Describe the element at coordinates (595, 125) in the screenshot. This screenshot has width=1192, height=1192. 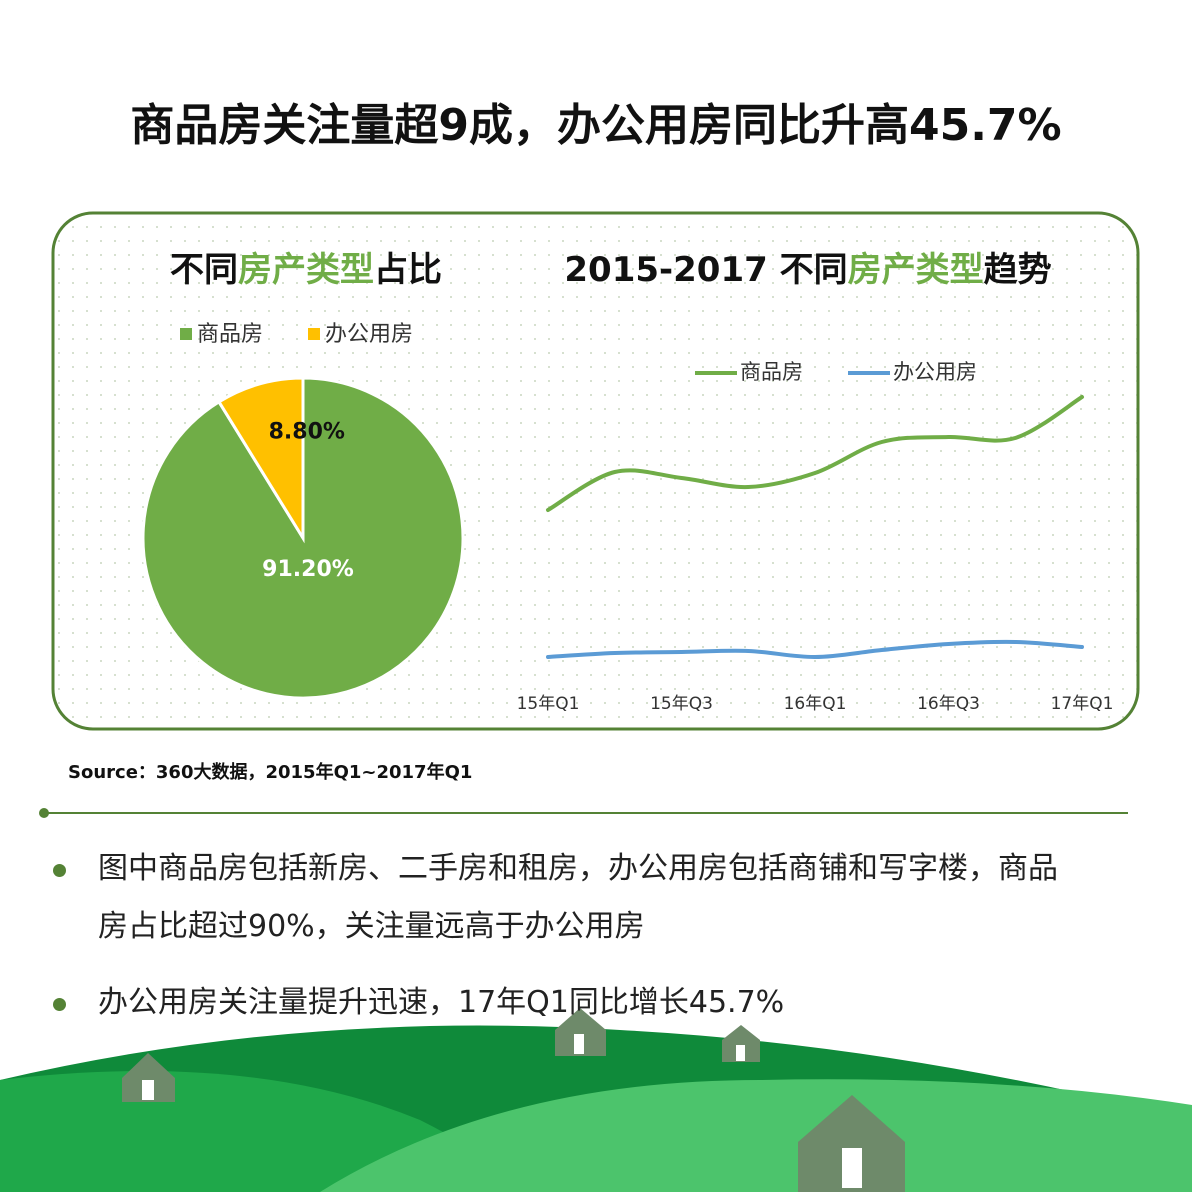
I see `page-title: 商品房关注量超9成，办公用房同比升高45.7%` at that location.